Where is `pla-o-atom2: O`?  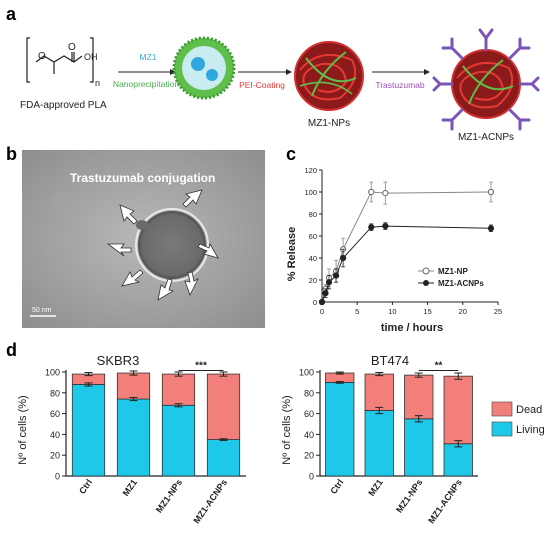 pla-o-atom2: O is located at coordinates (72, 47).